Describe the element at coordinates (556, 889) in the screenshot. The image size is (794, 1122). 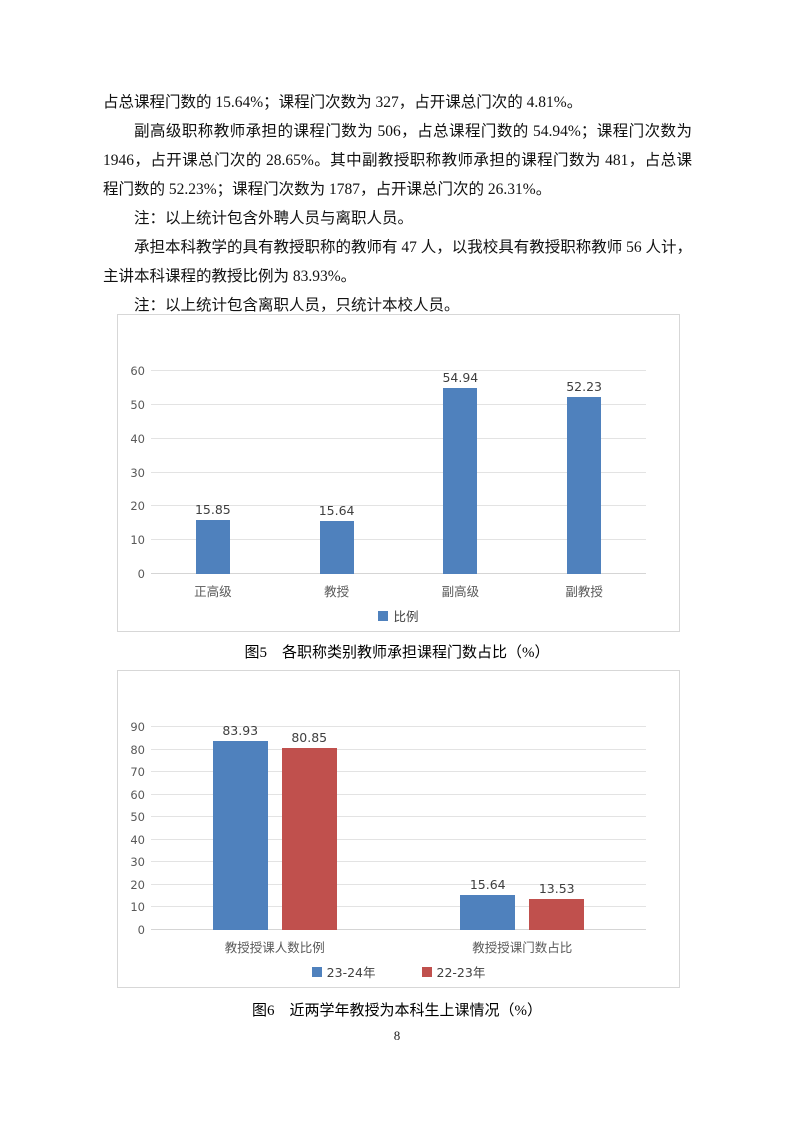
I see `bar-value-label: 13.53` at that location.